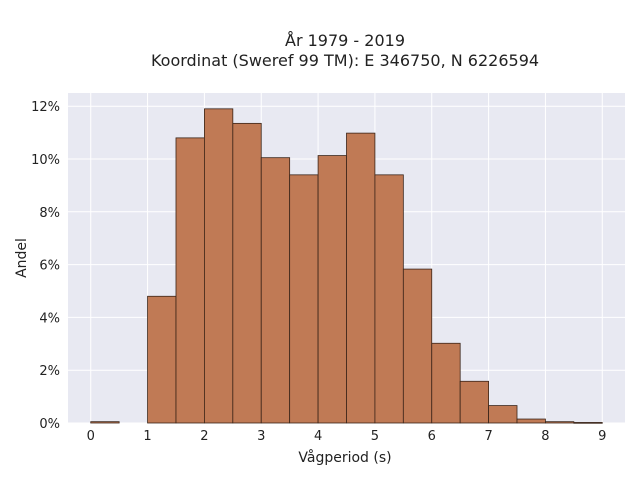 Image resolution: width=640 pixels, height=480 pixels. I want to click on y-axis-label: Andel, so click(22, 258).